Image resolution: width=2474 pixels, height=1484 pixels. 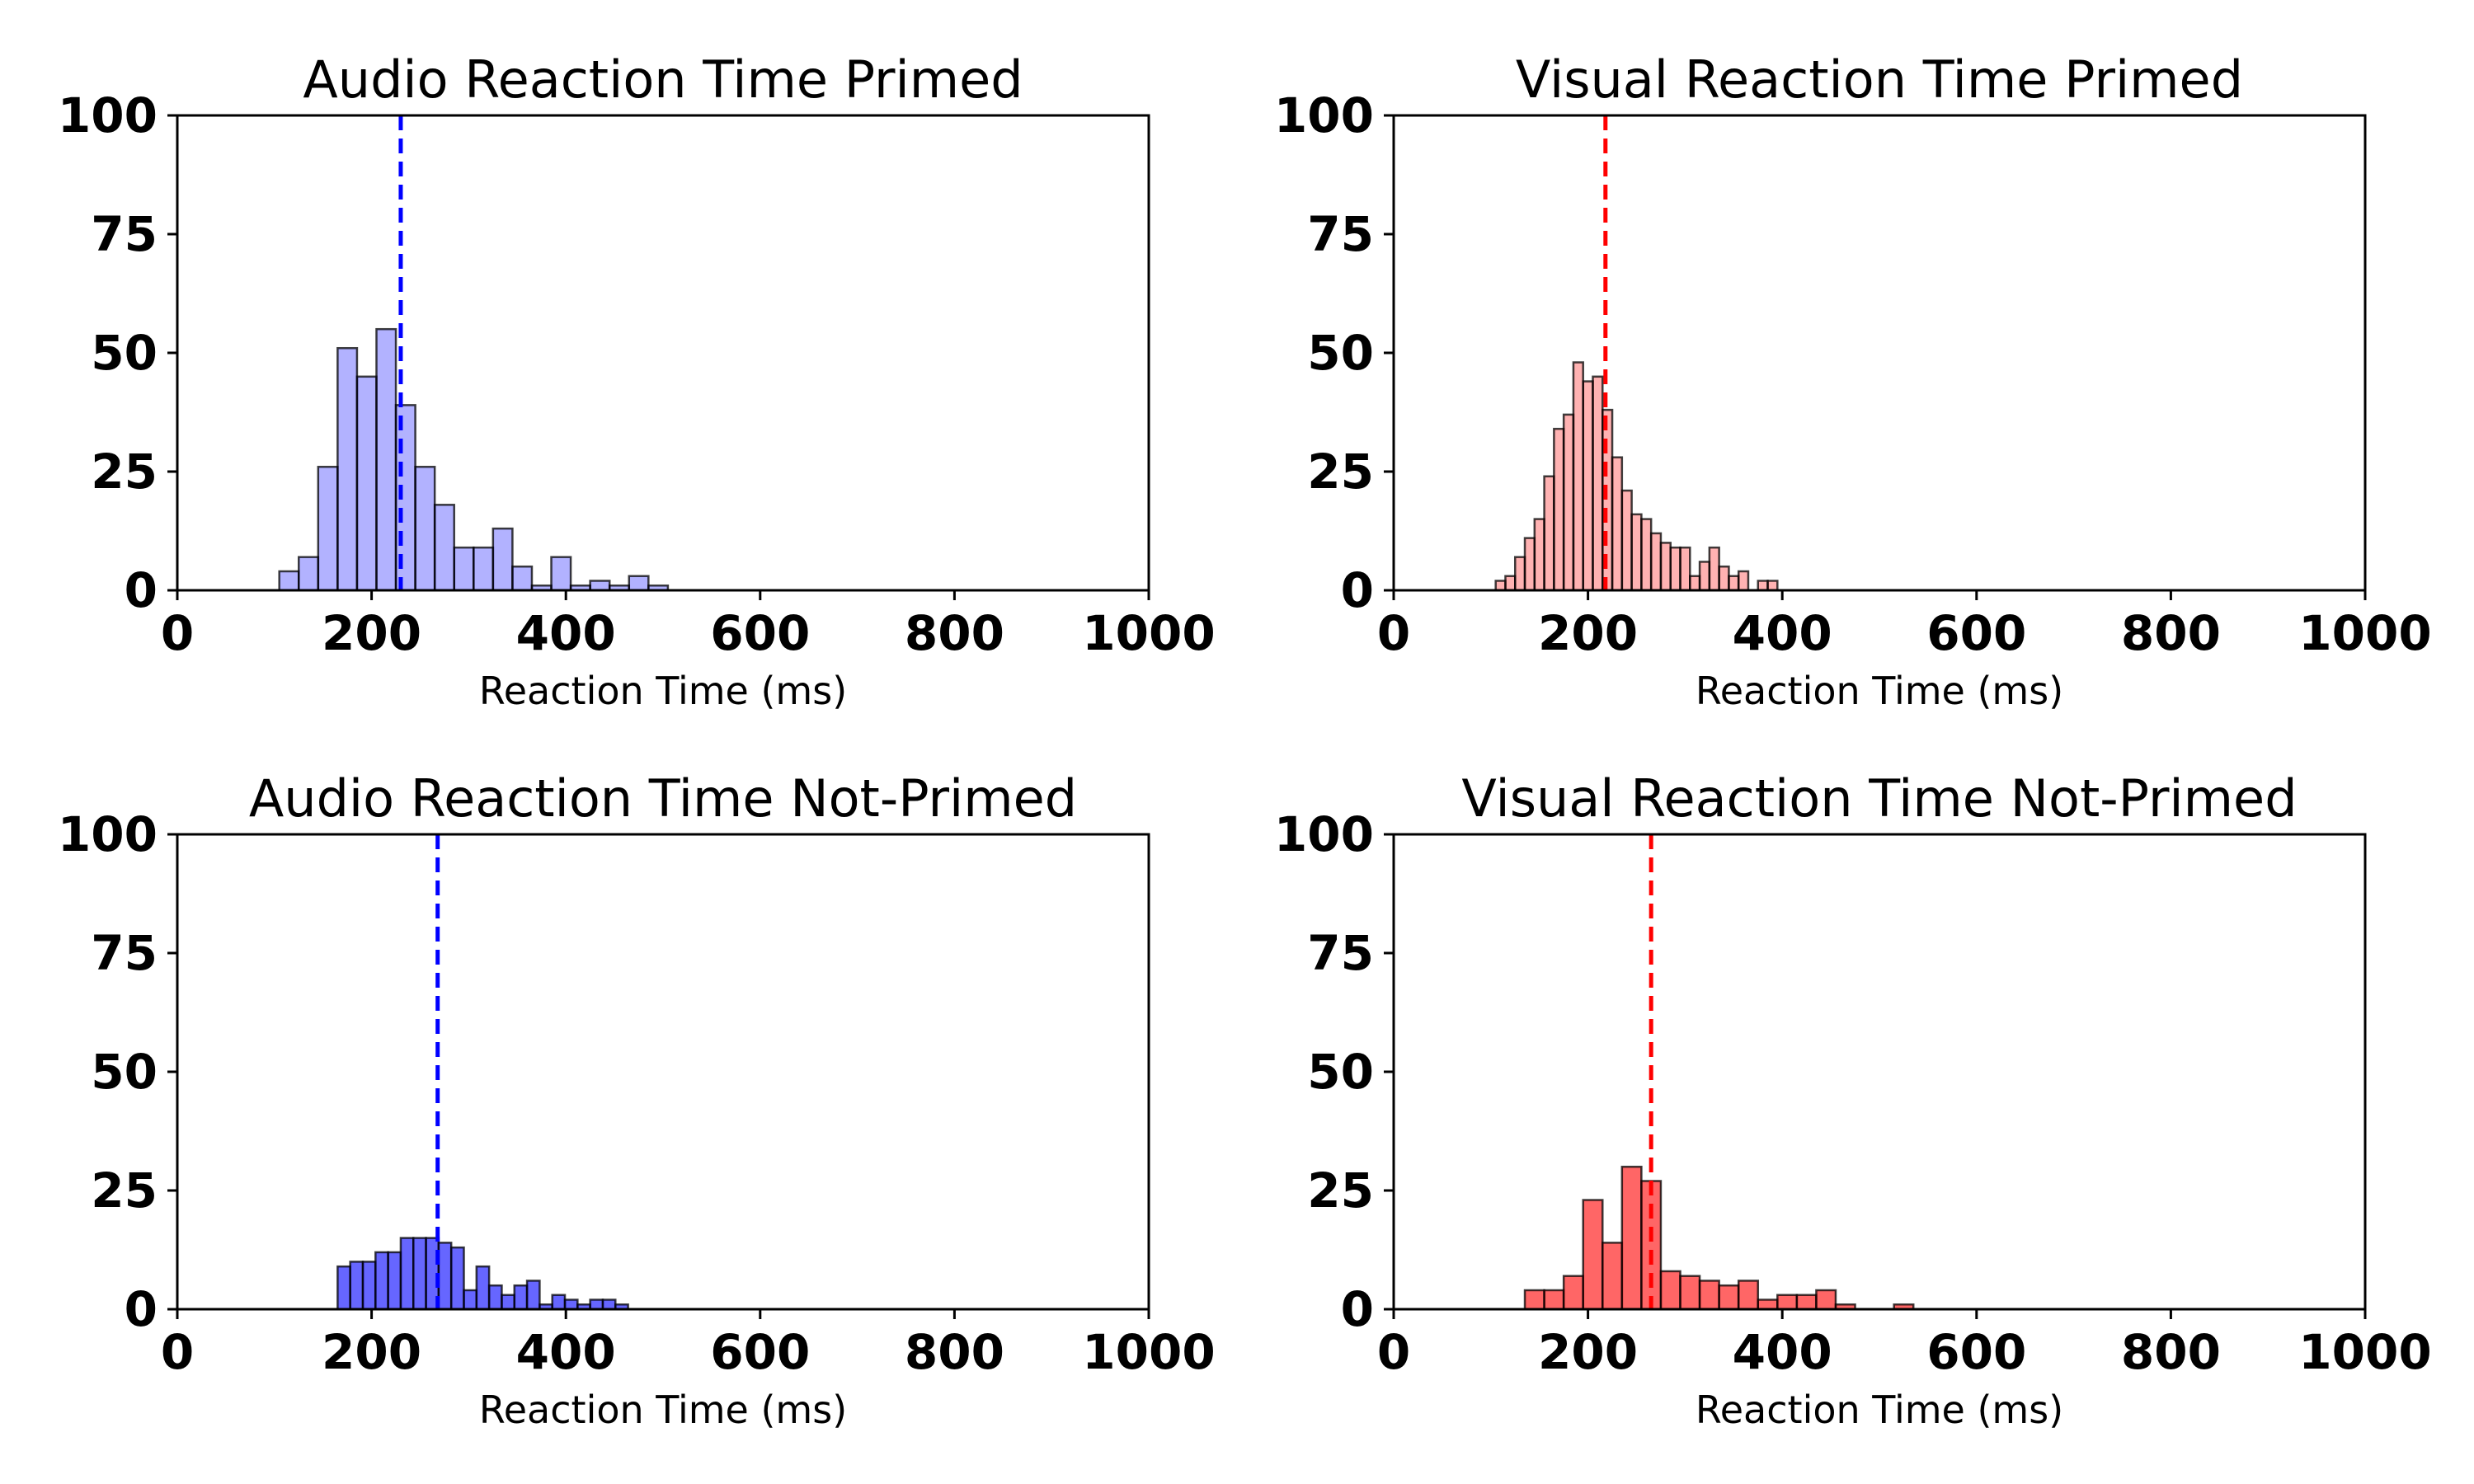 I want to click on panel-title: Visual Reaction Time Primed, so click(x=1879, y=79).